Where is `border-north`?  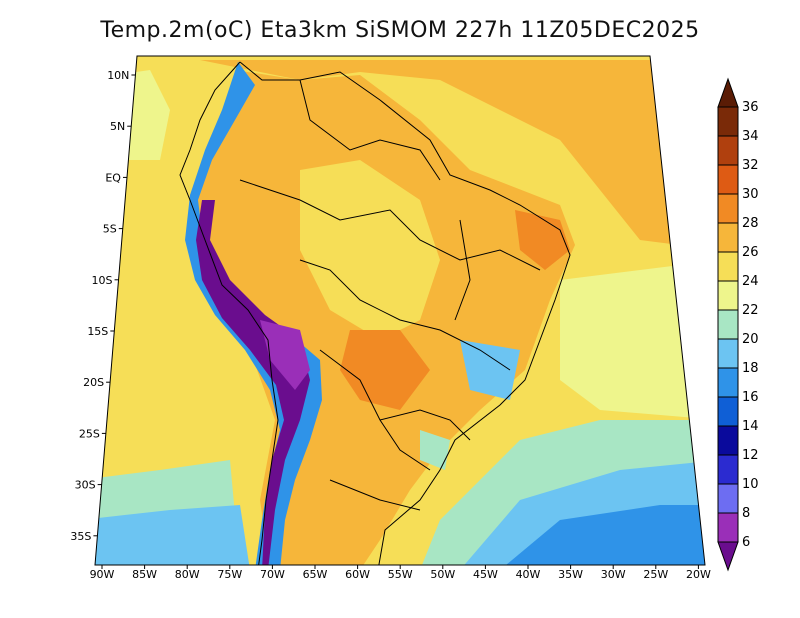 border-north is located at coordinates (370, 130).